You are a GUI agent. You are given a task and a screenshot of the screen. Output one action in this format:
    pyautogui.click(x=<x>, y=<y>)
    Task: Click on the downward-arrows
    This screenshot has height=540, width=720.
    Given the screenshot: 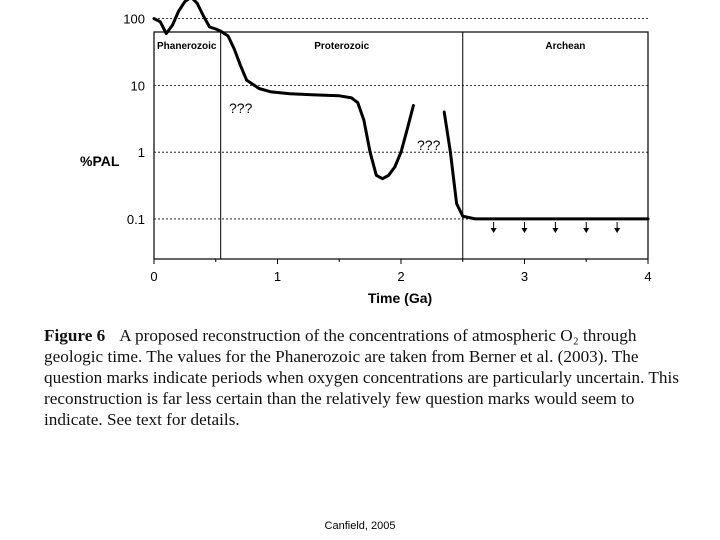 What is the action you would take?
    pyautogui.click(x=555, y=227)
    